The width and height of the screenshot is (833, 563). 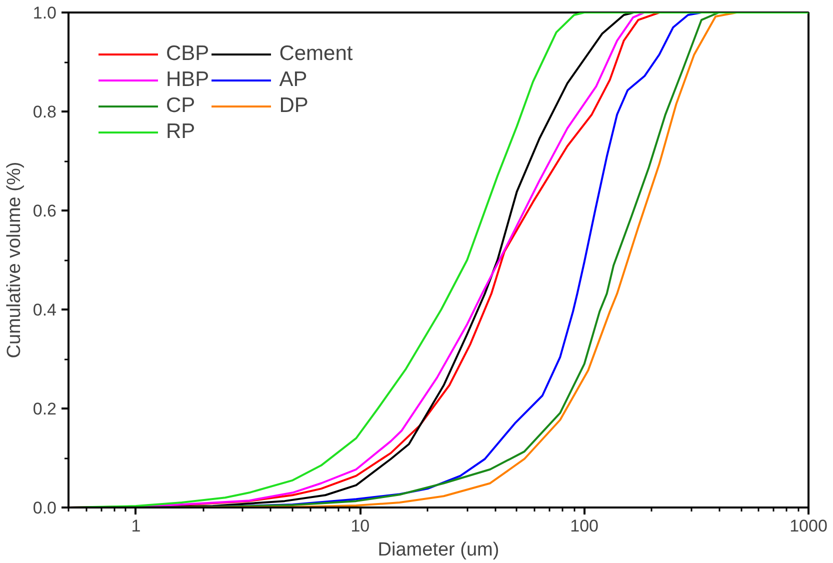 What do you see at coordinates (293, 106) in the screenshot?
I see `legend-label: DP` at bounding box center [293, 106].